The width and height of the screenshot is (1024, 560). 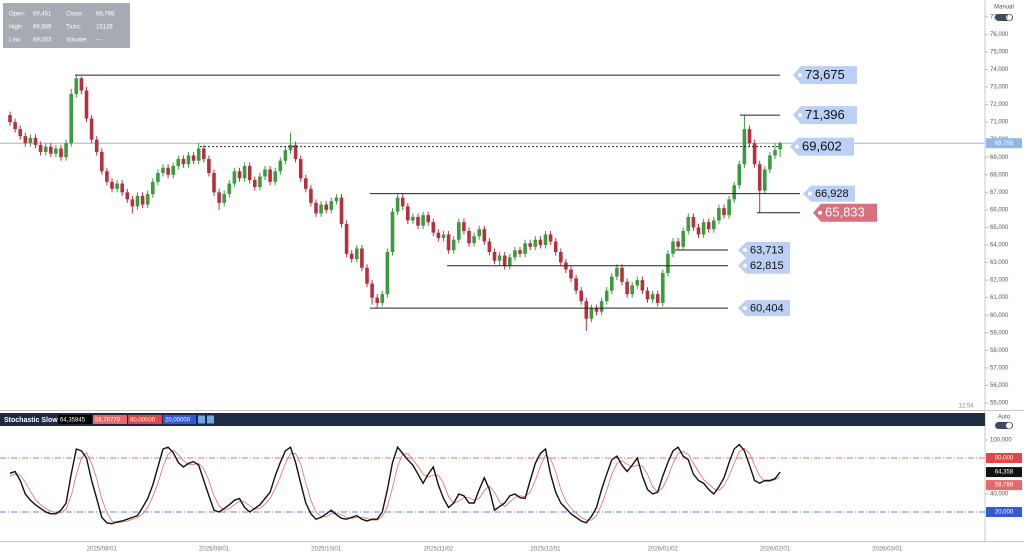 I want to click on x-tick-label: 2025/09/01, so click(x=214, y=550).